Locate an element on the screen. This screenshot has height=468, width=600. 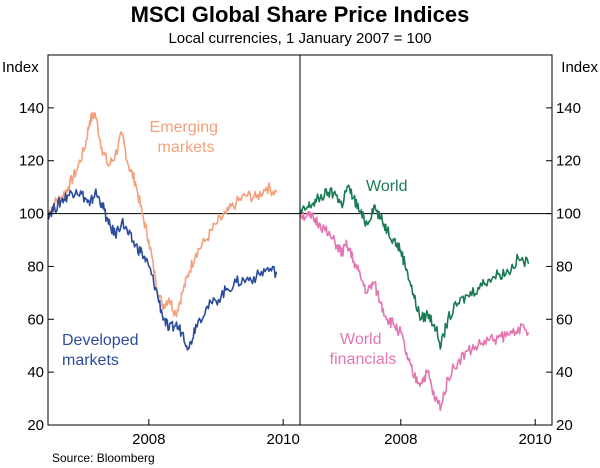
series-label-world: World is located at coordinates (387, 186).